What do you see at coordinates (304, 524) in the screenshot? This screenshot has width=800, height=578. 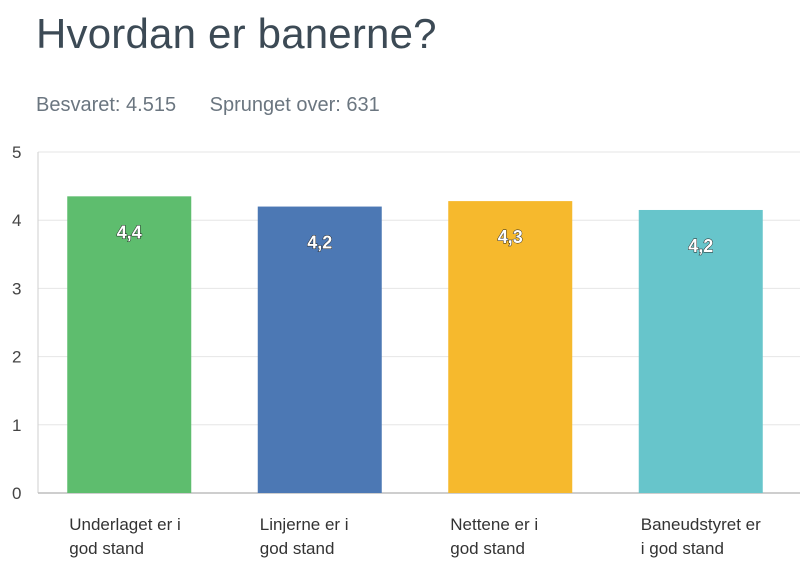 I see `category-label: Linjerne er i` at bounding box center [304, 524].